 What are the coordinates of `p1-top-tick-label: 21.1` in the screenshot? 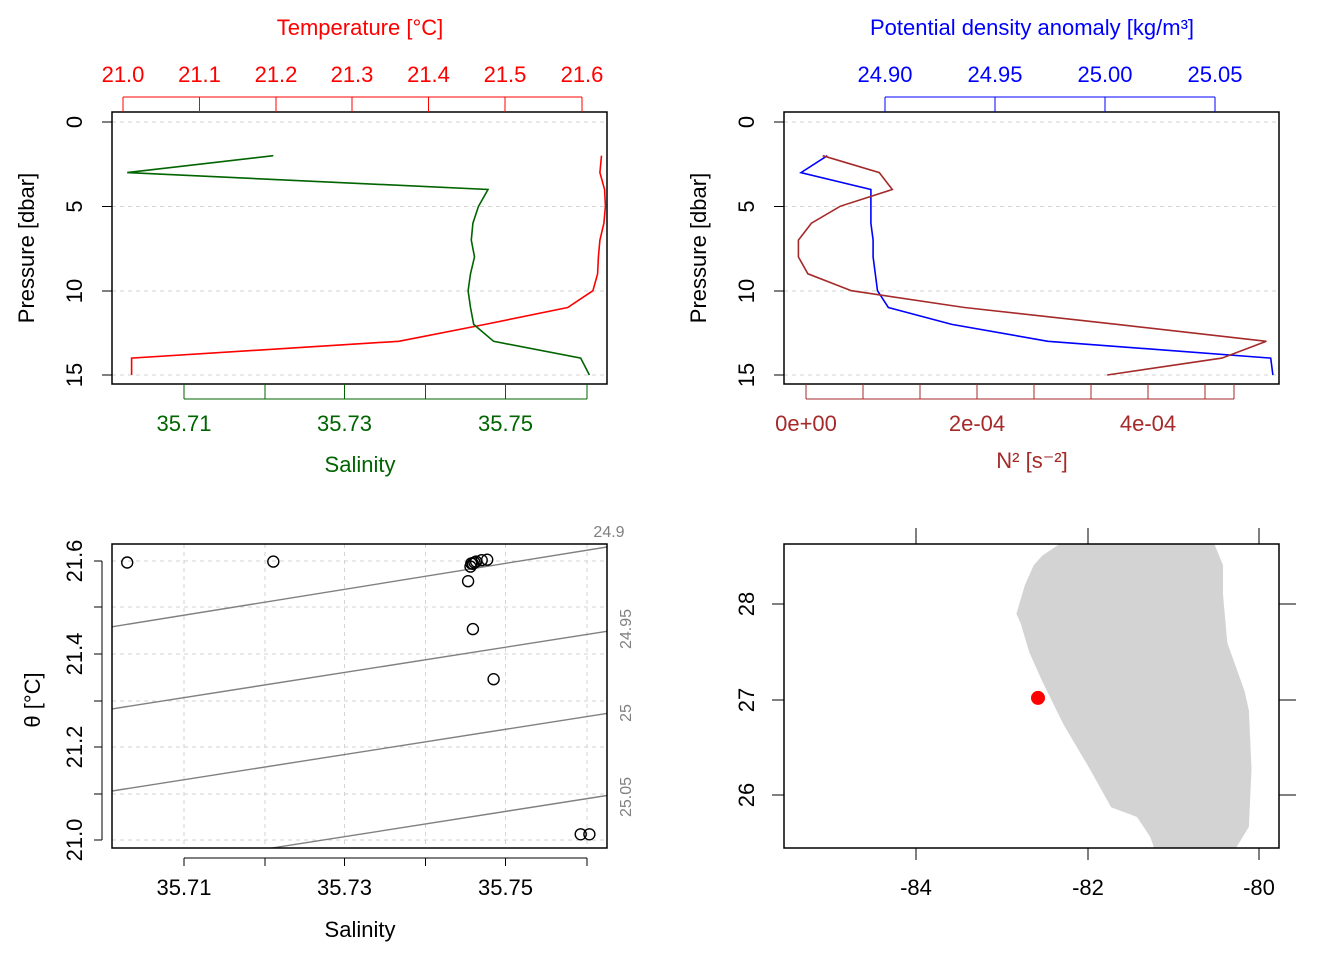 It's located at (199, 74).